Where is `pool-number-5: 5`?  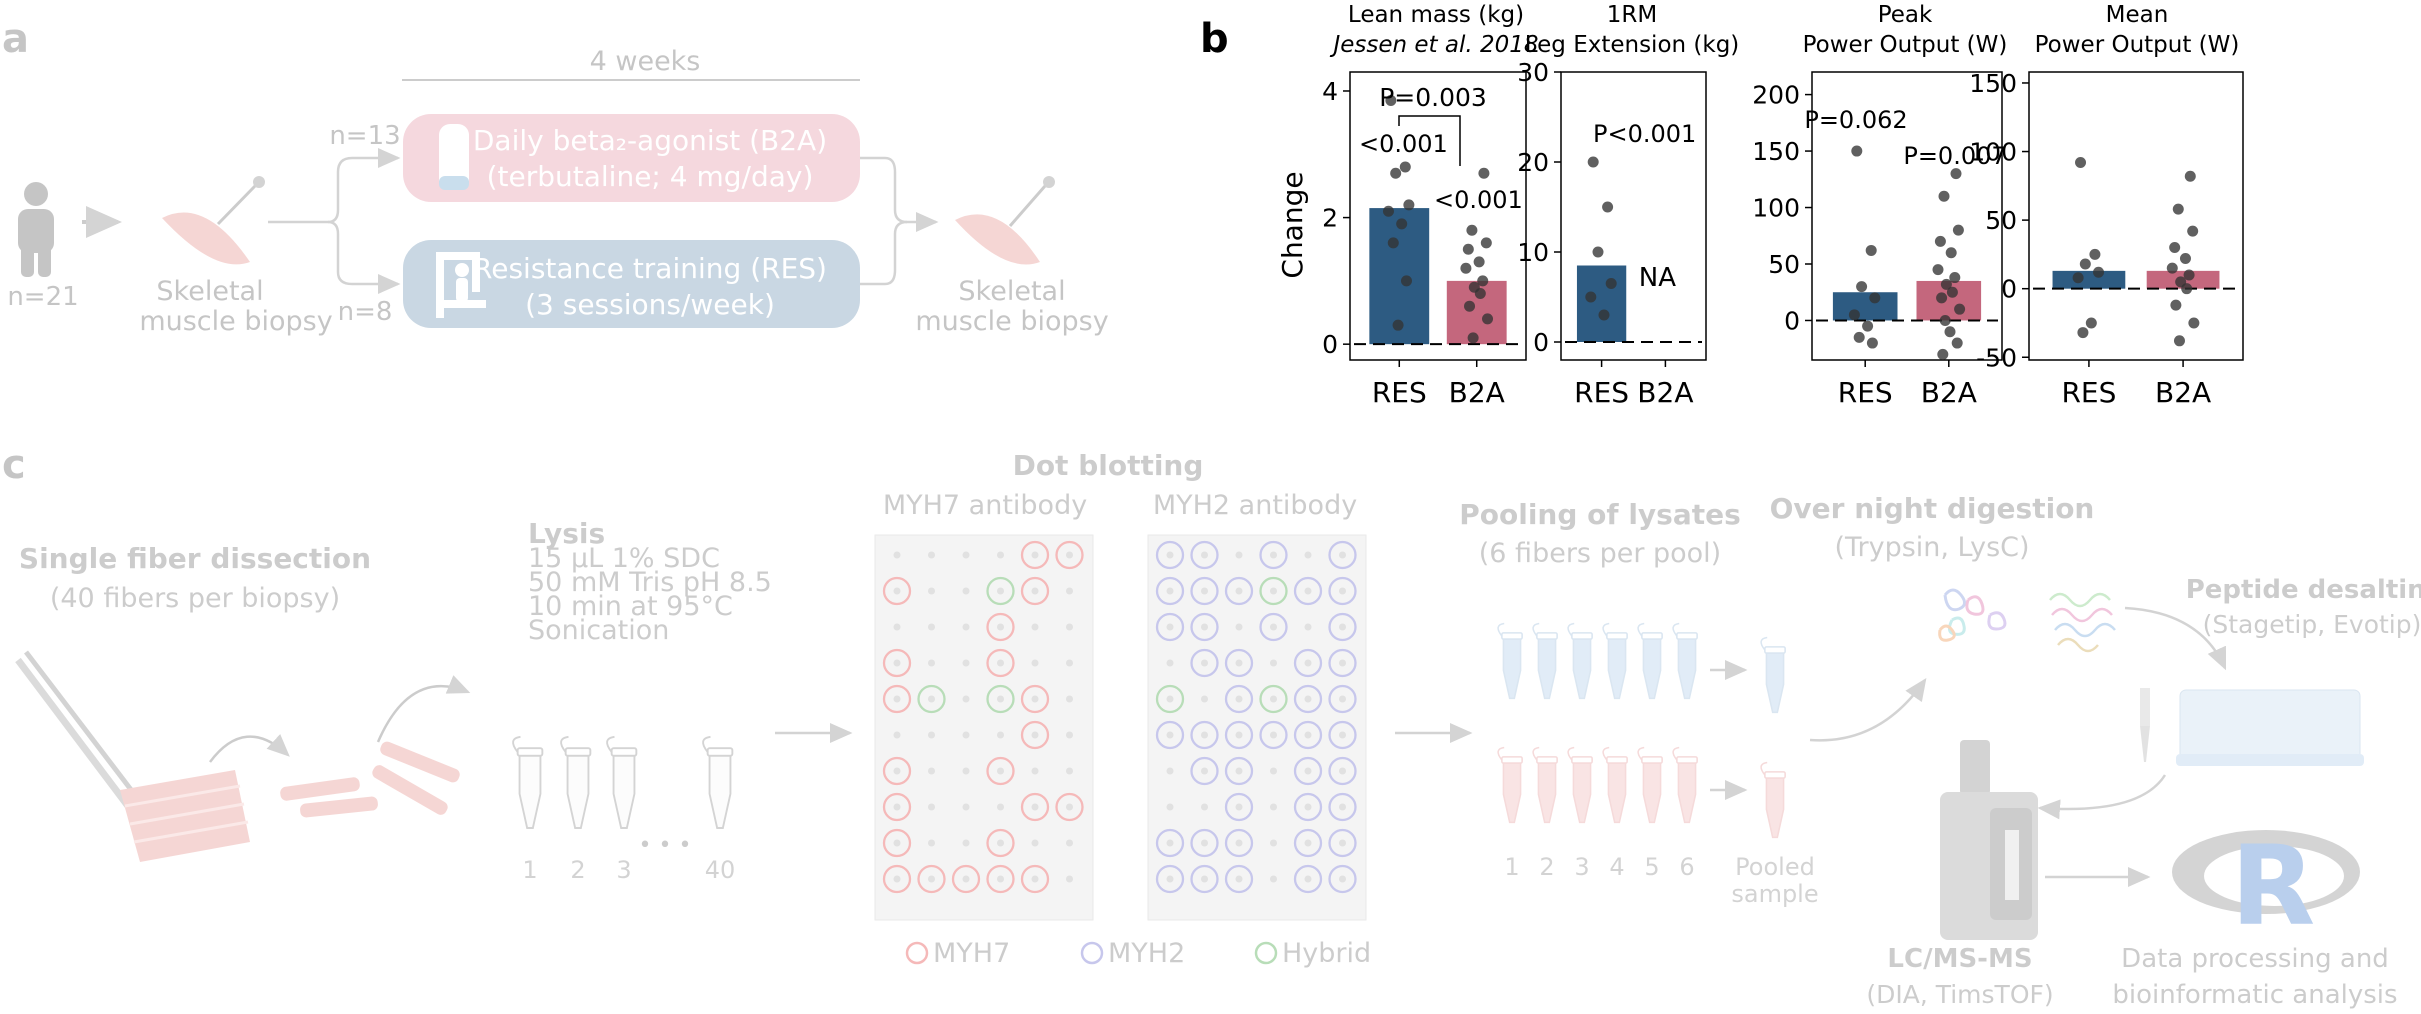
pool-number-5: 5 is located at coordinates (1651, 867).